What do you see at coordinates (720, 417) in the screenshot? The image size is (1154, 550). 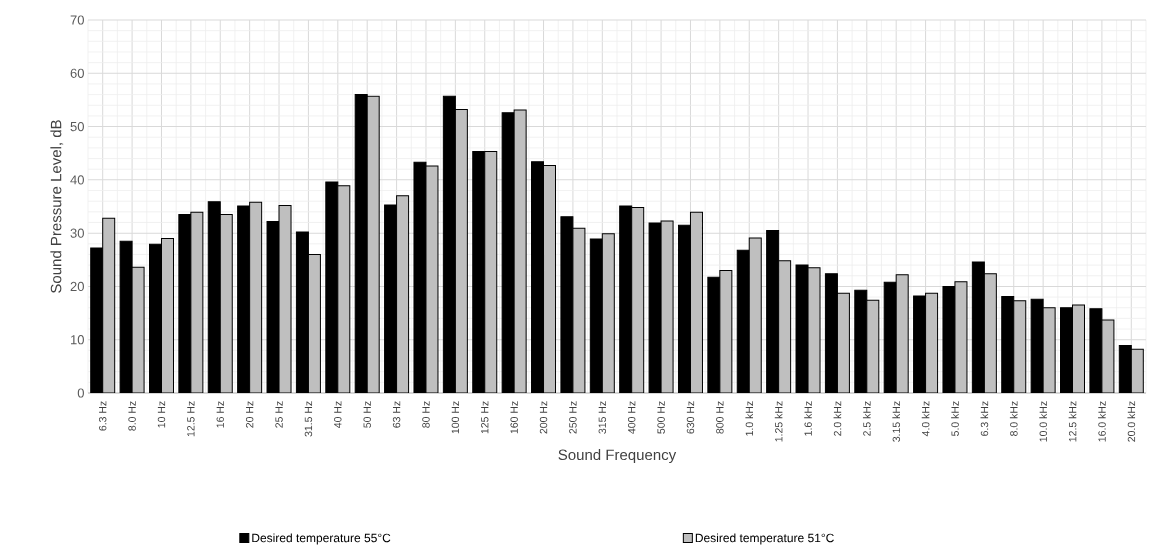 I see `x-tick-label: 800 Hz` at bounding box center [720, 417].